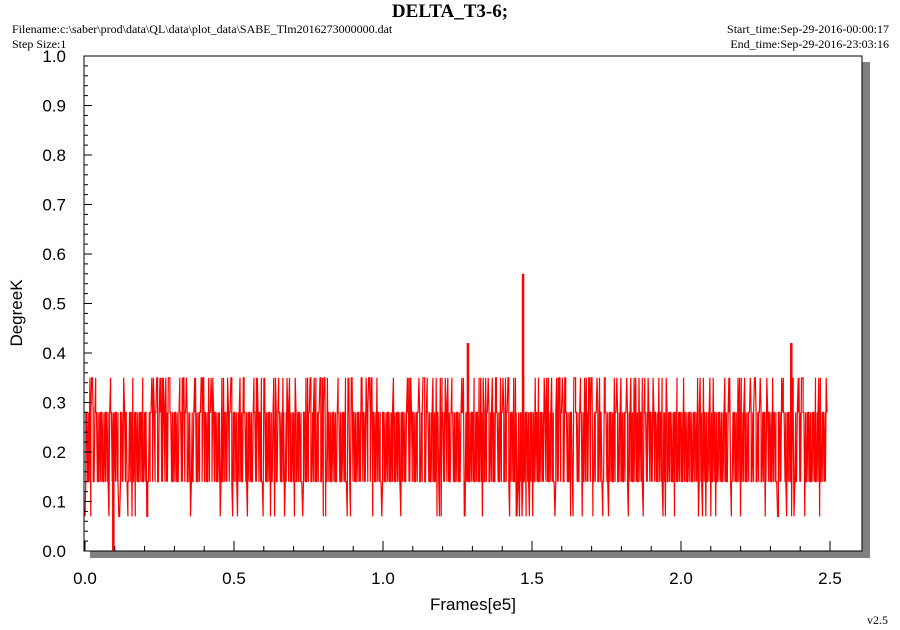 Image resolution: width=900 pixels, height=630 pixels. Describe the element at coordinates (473, 604) in the screenshot. I see `x-axis-label: Frames[e5]` at that location.